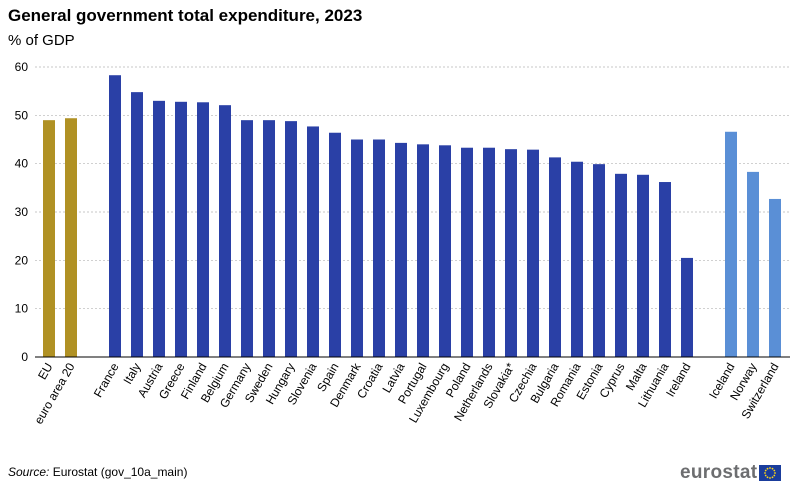 This screenshot has width=800, height=487. What do you see at coordinates (22, 309) in the screenshot?
I see `y-tick-label: 10` at bounding box center [22, 309].